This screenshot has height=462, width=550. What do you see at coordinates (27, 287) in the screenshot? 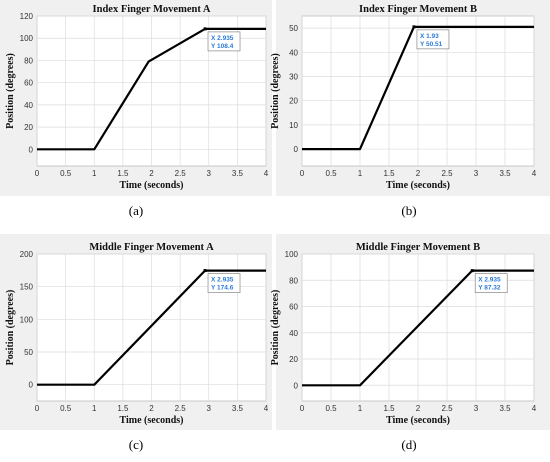
I see `y-tick-label: 150` at bounding box center [27, 287].